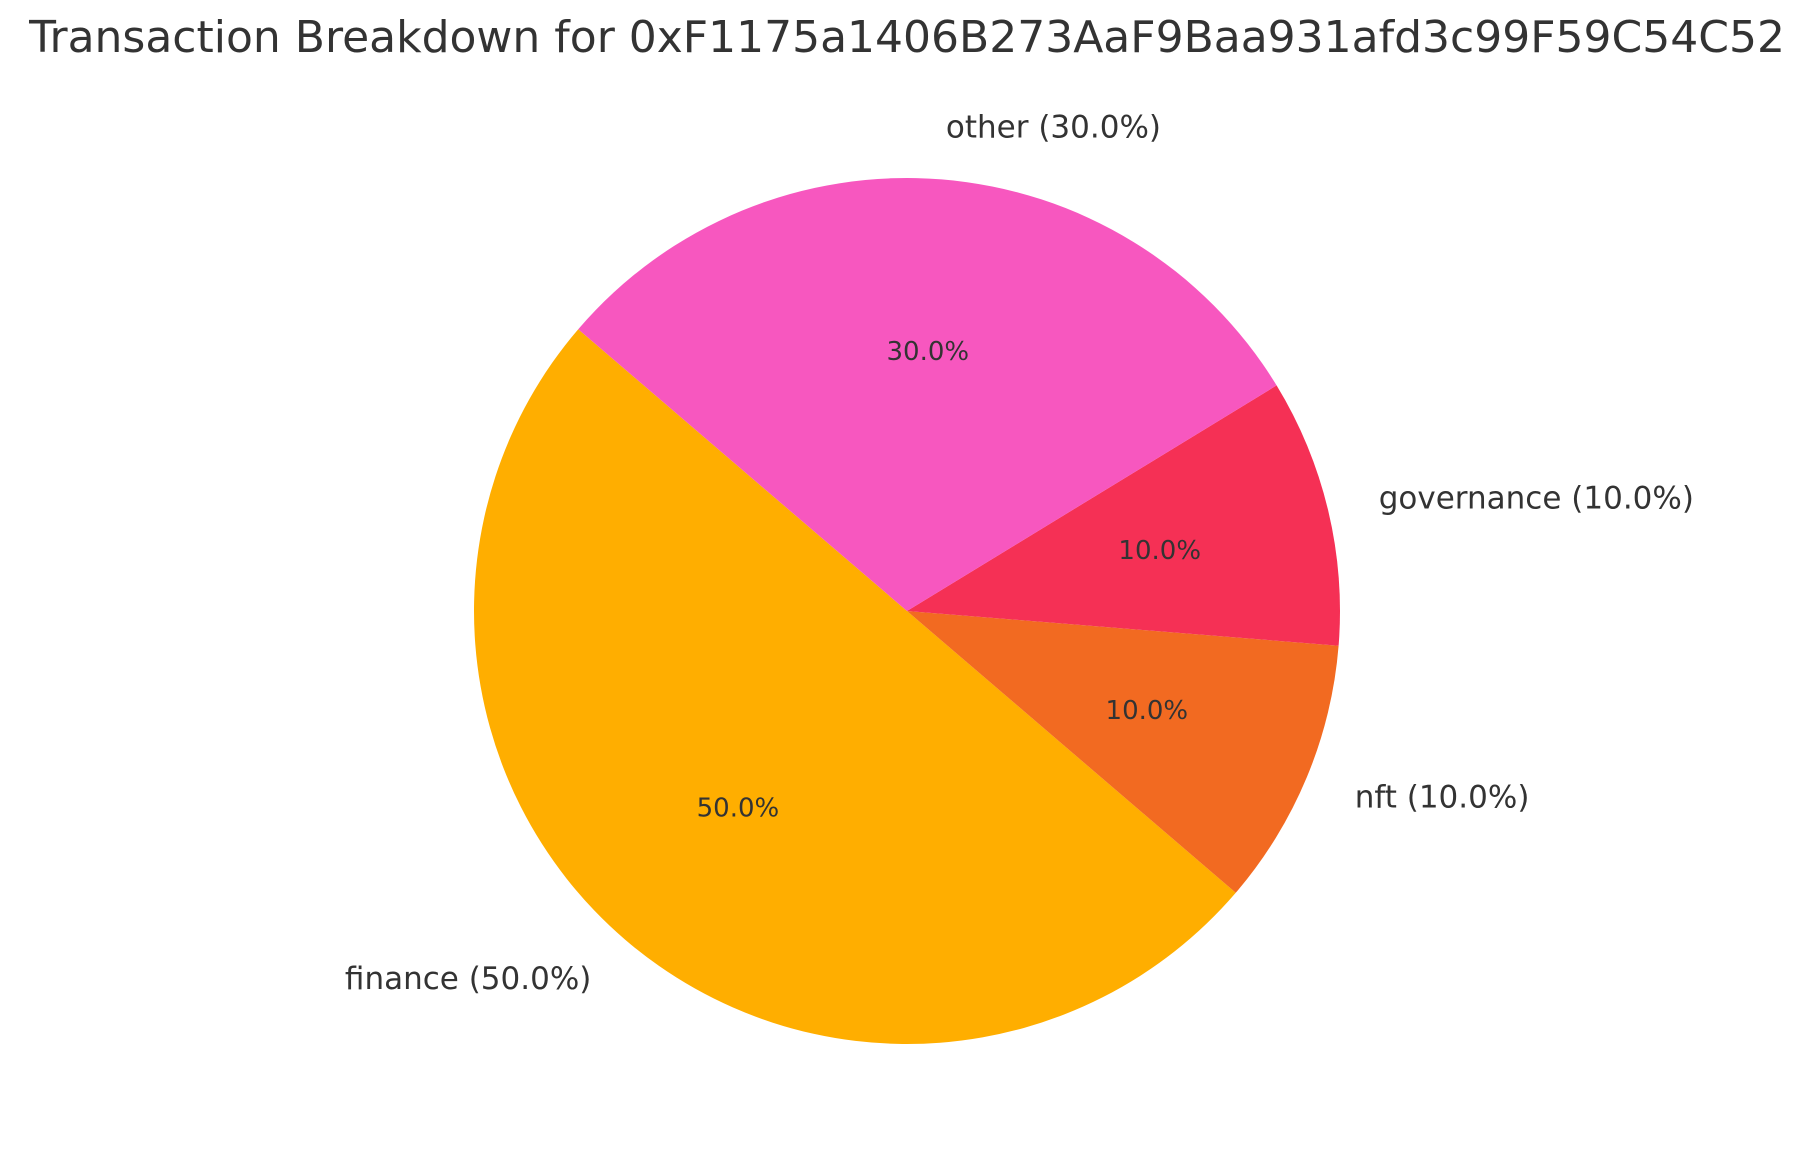 The width and height of the screenshot is (1814, 1168). Describe the element at coordinates (468, 979) in the screenshot. I see `slice-category-label: finance (50.0%)` at that location.